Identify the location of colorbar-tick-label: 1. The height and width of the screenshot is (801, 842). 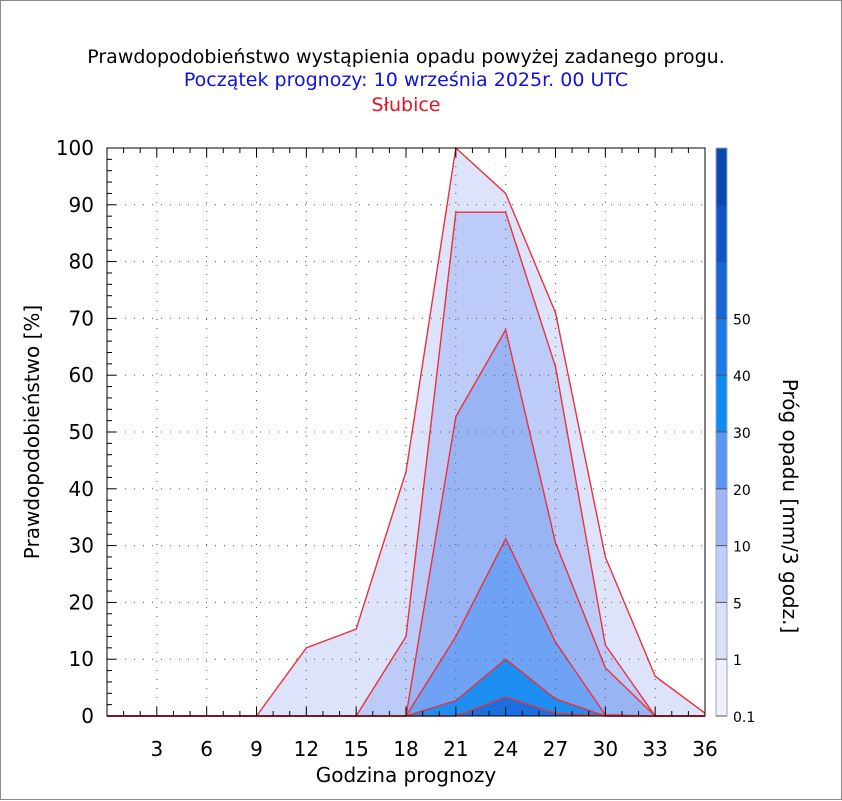
(737, 661).